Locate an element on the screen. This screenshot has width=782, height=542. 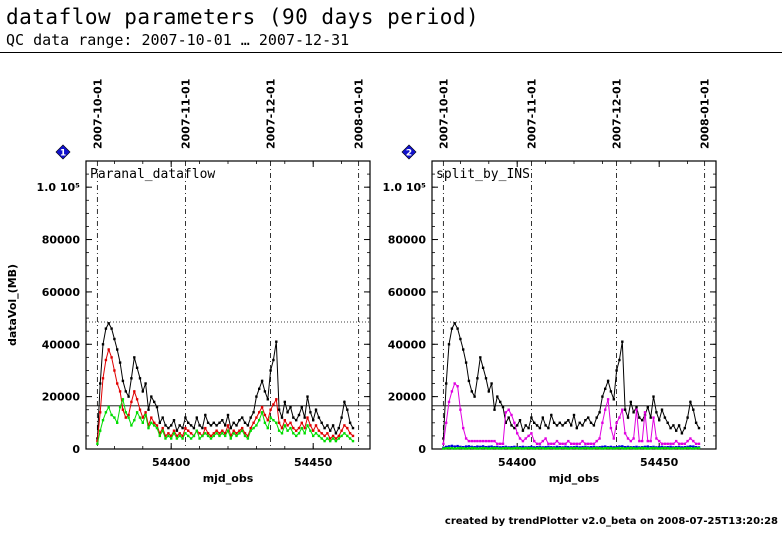
panel2-series-0-line is located at coordinates (571, 380).